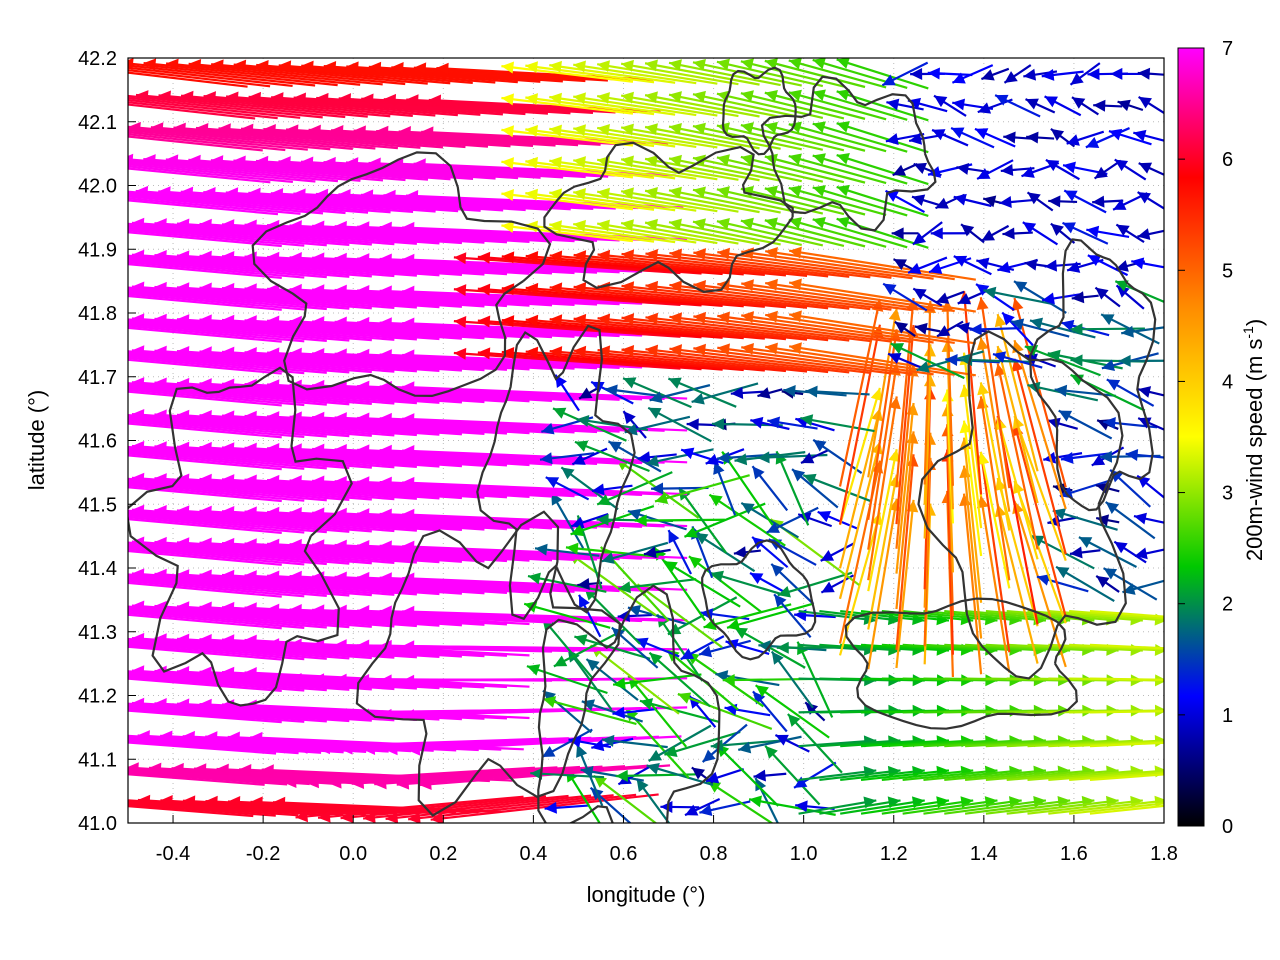 This screenshot has height=960, width=1280. I want to click on x-tick-label: 1.2, so click(894, 854).